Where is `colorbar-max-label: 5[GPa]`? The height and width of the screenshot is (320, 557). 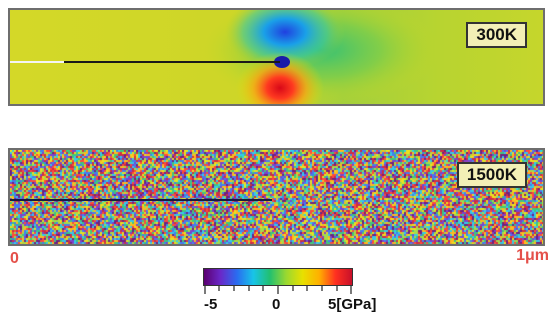 colorbar-max-label: 5[GPa] is located at coordinates (352, 304).